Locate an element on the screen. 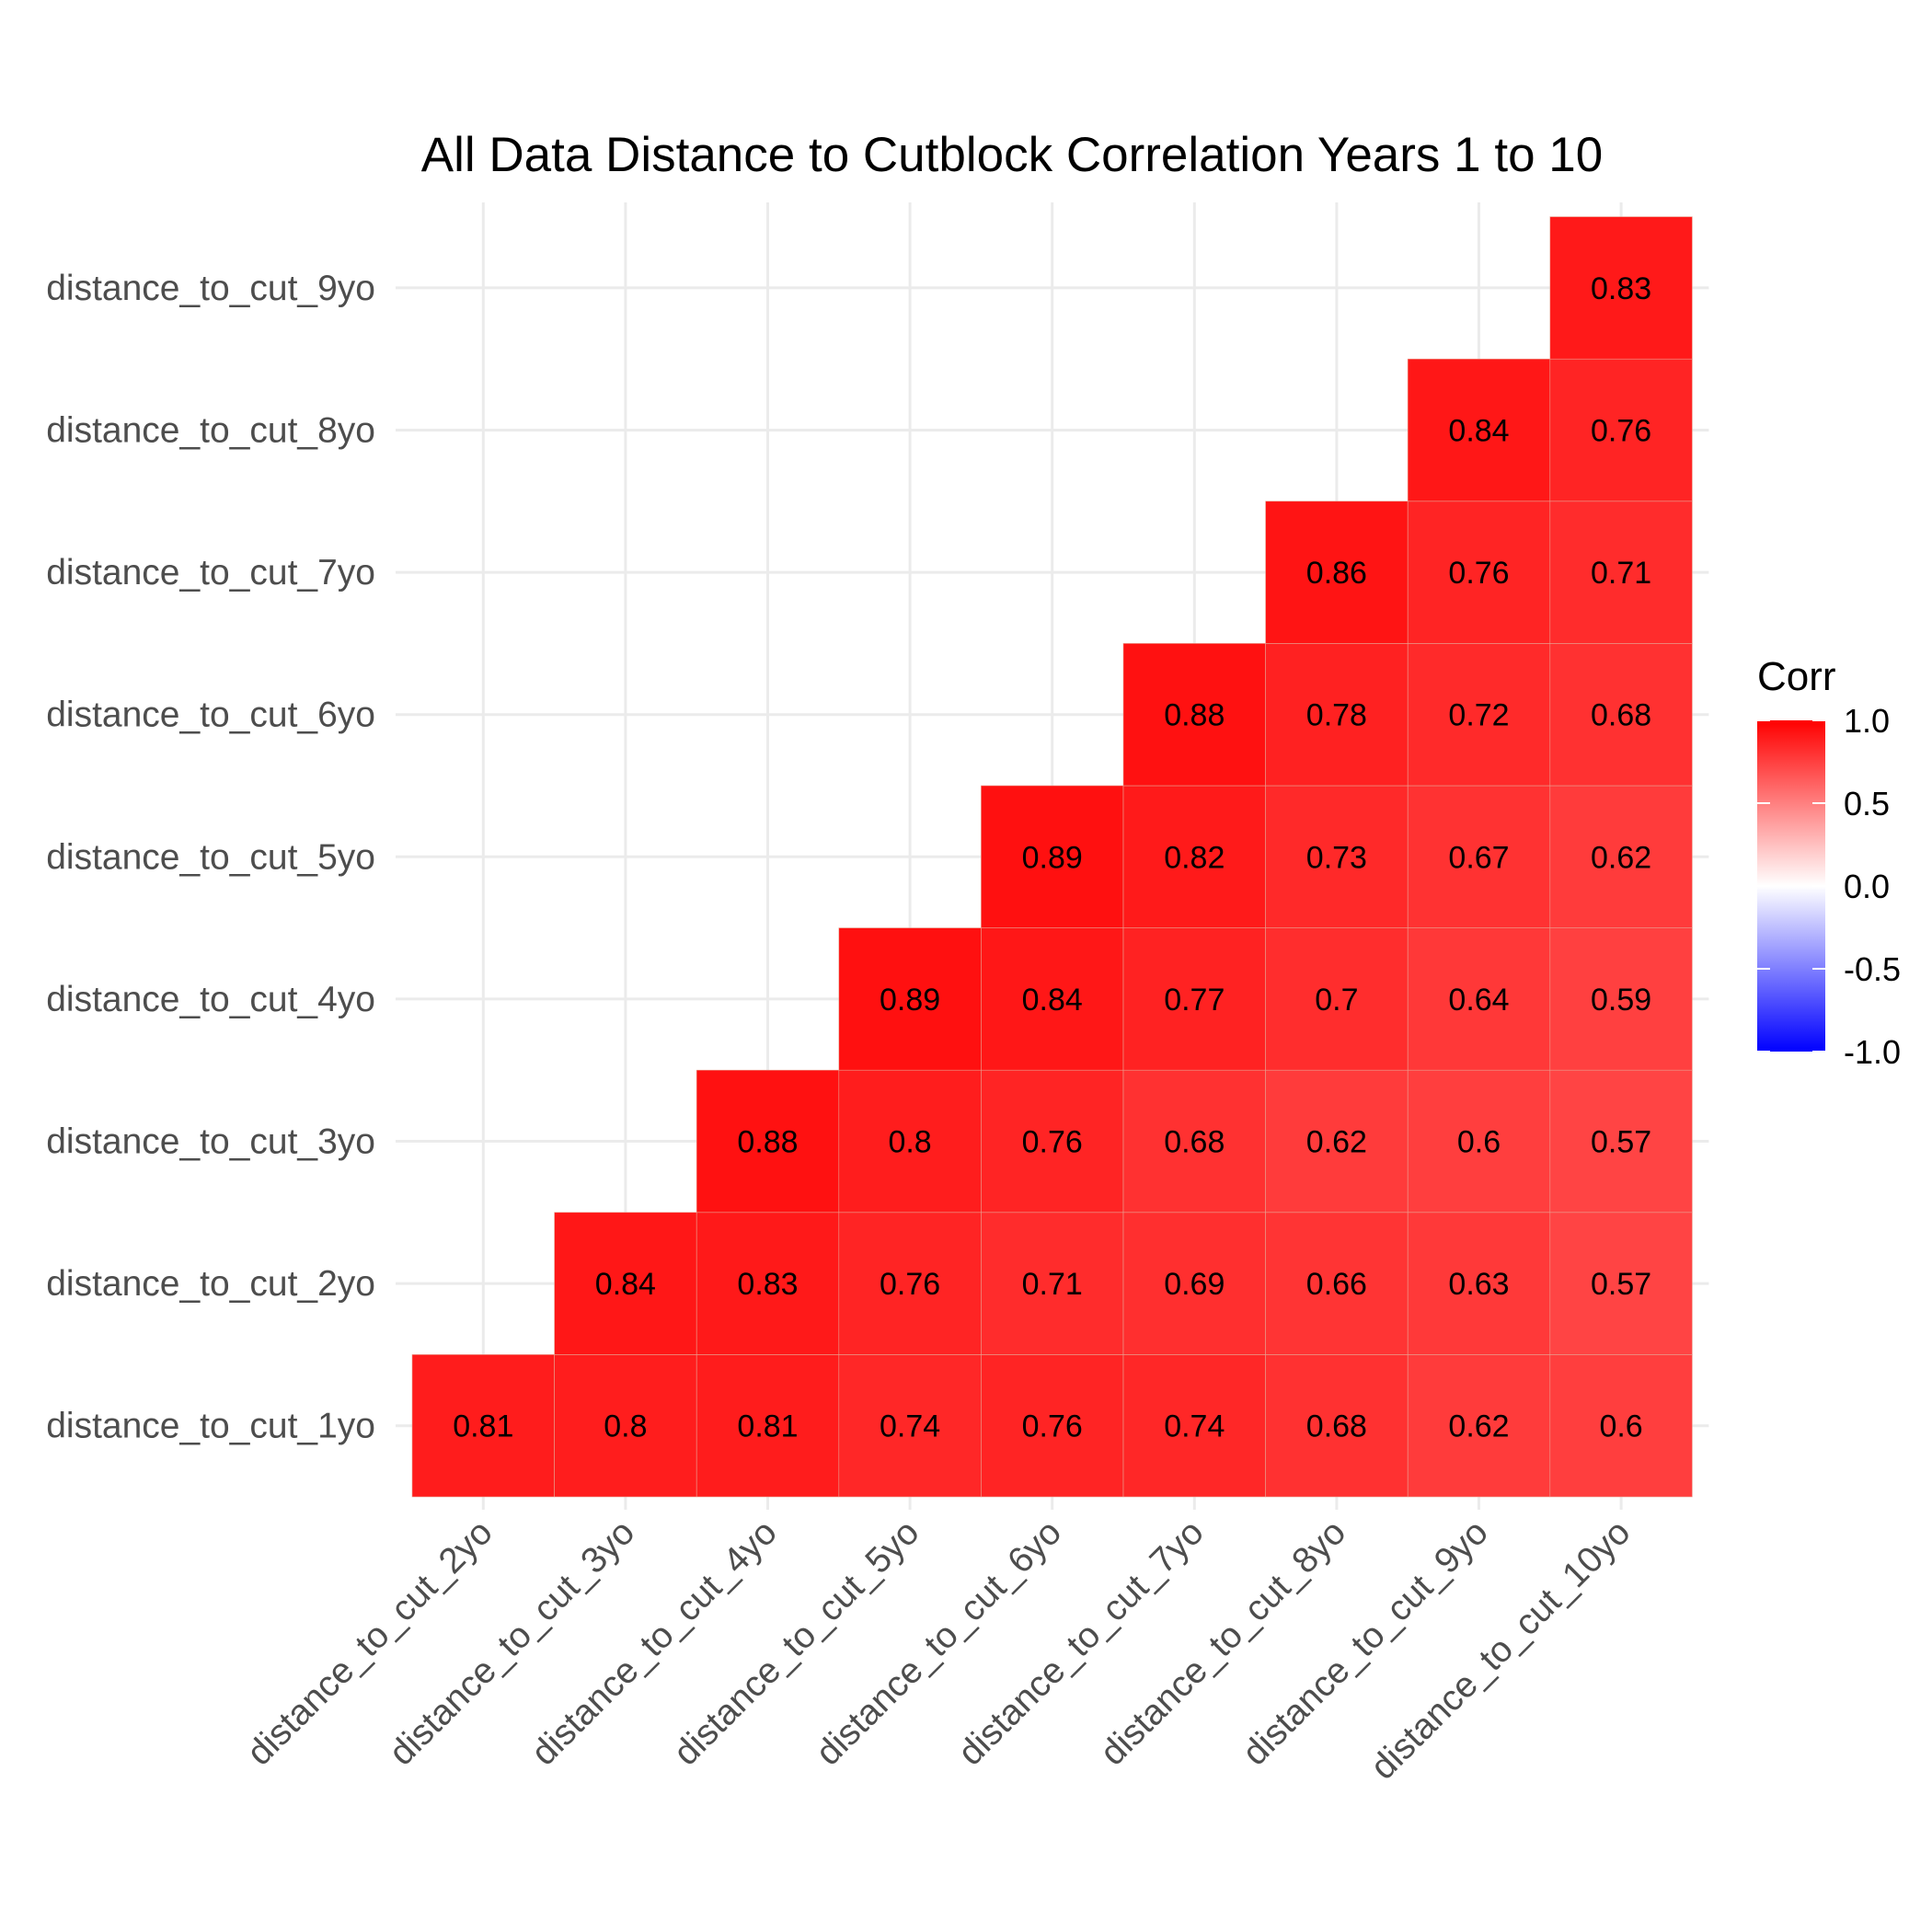 Image resolution: width=1932 pixels, height=1932 pixels. legend-tick-label: 1.0 is located at coordinates (1867, 721).